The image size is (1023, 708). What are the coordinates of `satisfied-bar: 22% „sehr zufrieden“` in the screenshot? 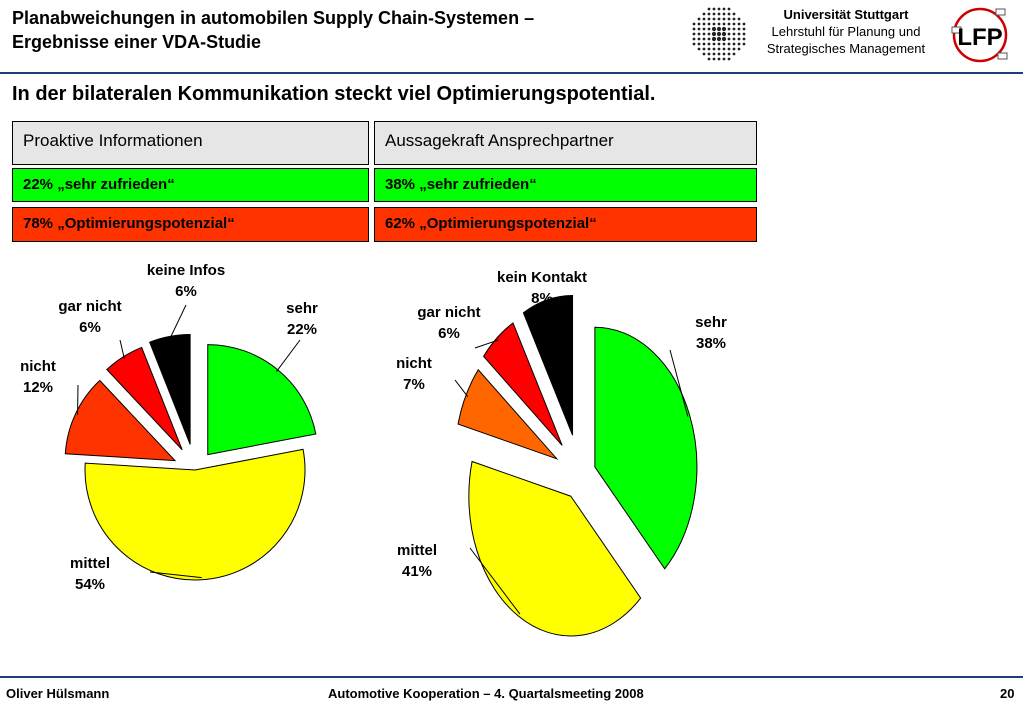 It's located at (190, 185).